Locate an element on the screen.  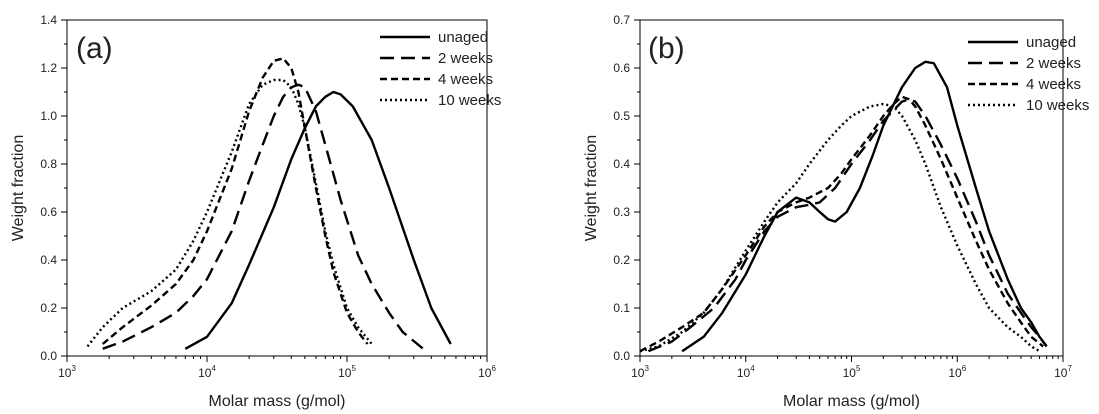
x-tick-label: 10⁷ is located at coordinates (1063, 372).